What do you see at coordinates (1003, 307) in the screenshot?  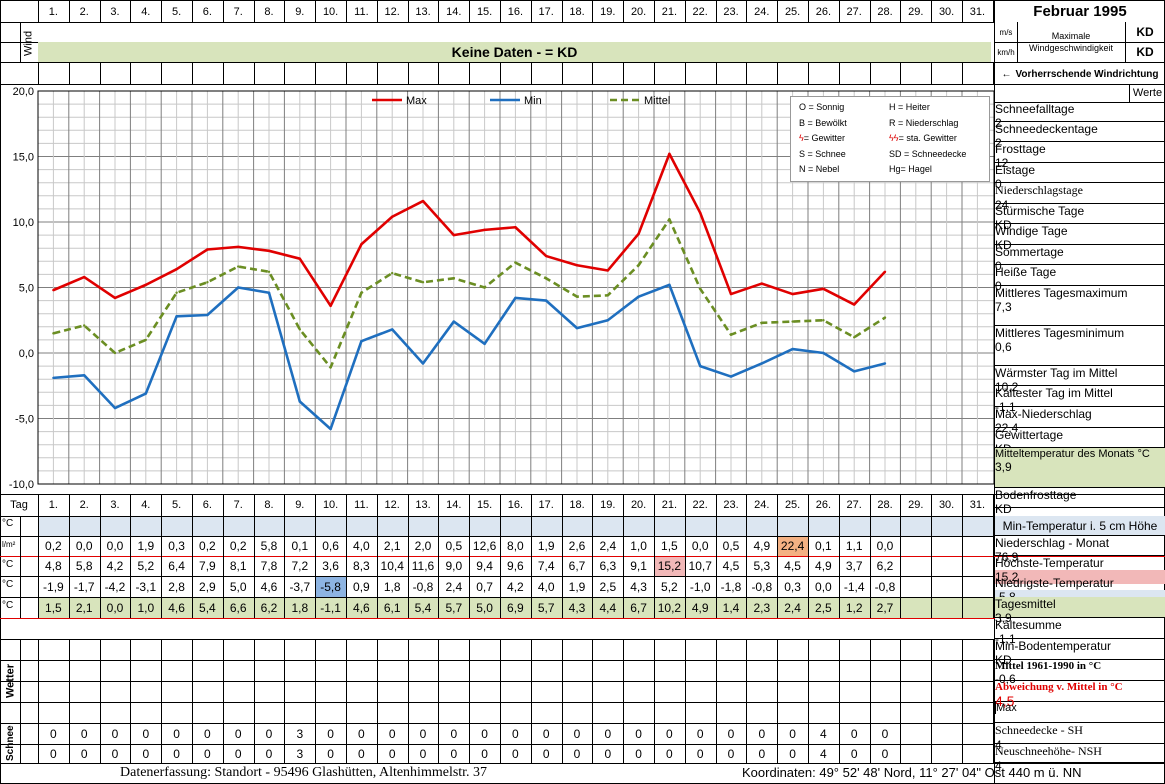 I see `stat-value: 7,3` at bounding box center [1003, 307].